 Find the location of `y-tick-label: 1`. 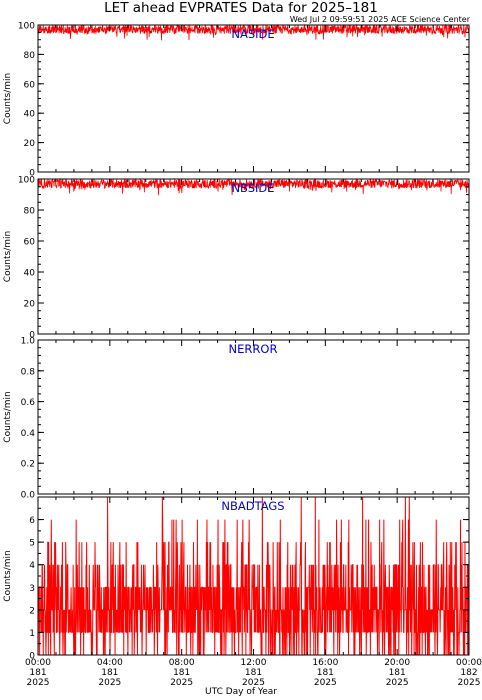

y-tick-label: 1 is located at coordinates (32, 634).